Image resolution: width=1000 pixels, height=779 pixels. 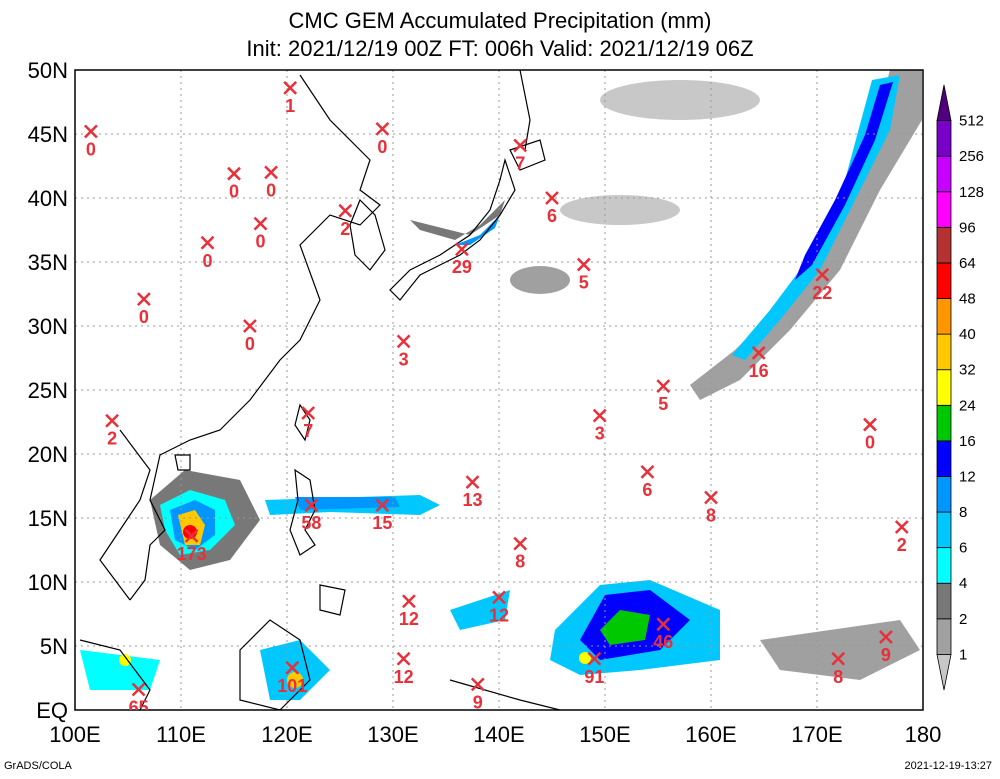 I want to click on marker-value: 6, so click(x=552, y=216).